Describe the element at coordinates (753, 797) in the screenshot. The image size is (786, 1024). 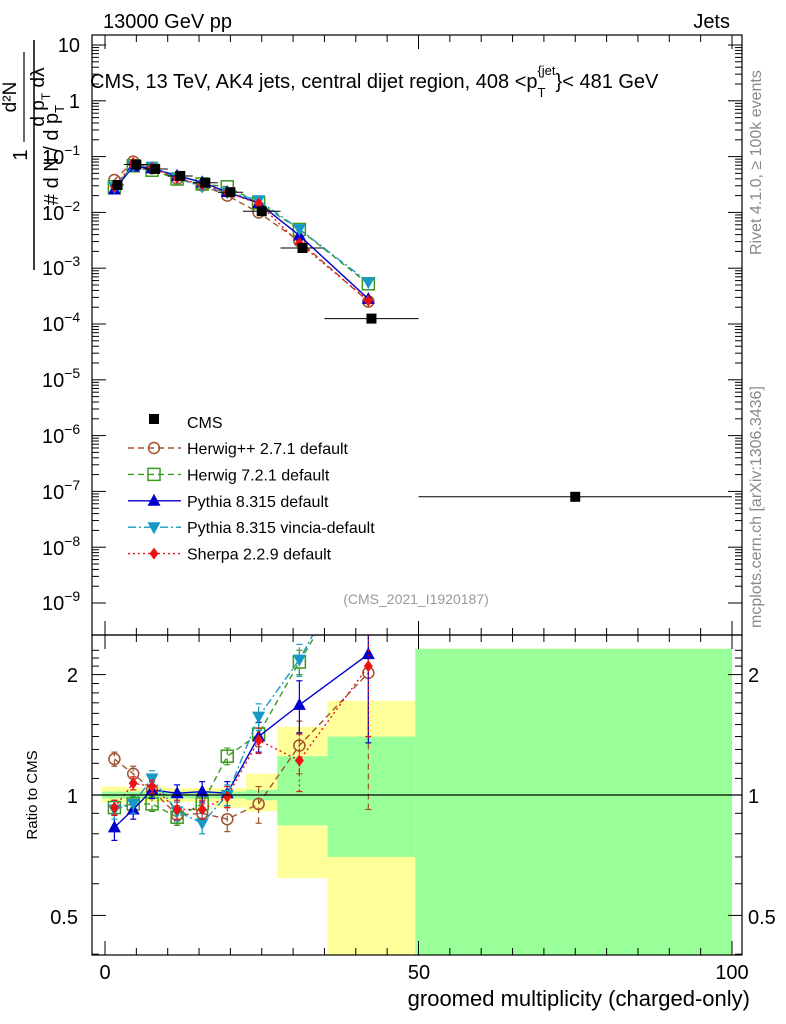
I see `y-tick-label-ratio-right: 1` at that location.